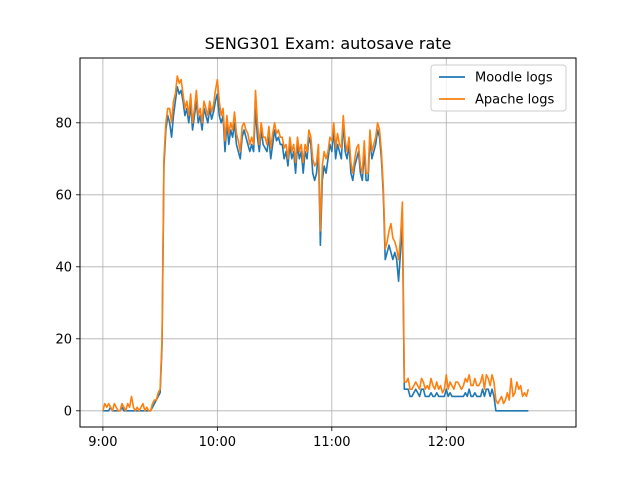 The image size is (640, 480). Describe the element at coordinates (514, 100) in the screenshot. I see `legend-label: Apache logs` at that location.